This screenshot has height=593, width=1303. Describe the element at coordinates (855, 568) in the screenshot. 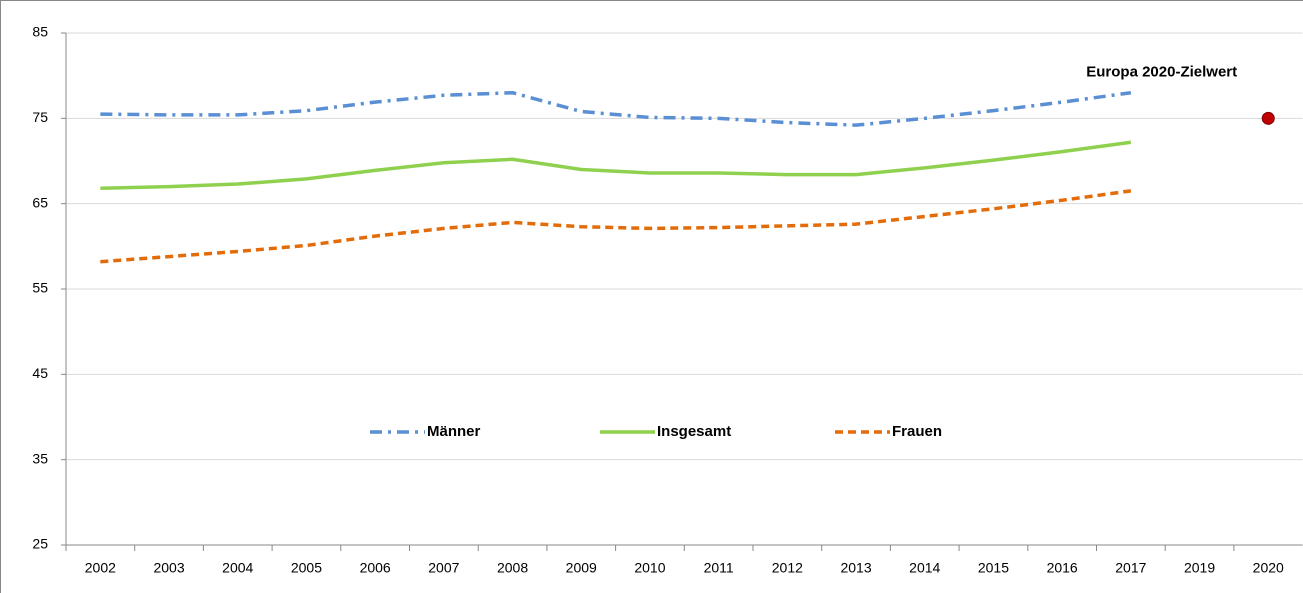

I see `x-tick-label: 2013` at that location.